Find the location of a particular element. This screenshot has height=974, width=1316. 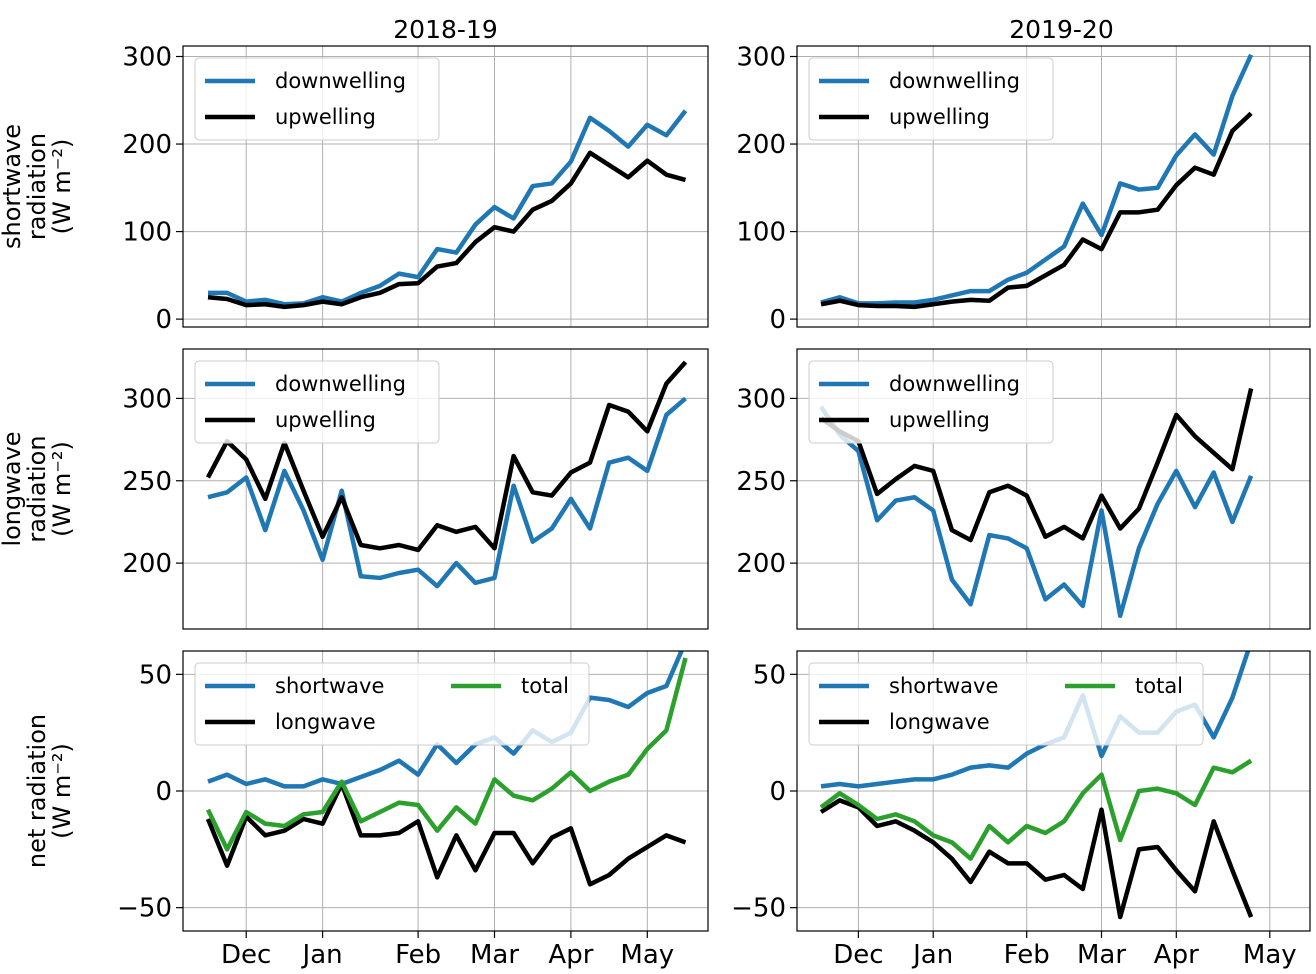

chart-title: 2018-19 is located at coordinates (445, 29).